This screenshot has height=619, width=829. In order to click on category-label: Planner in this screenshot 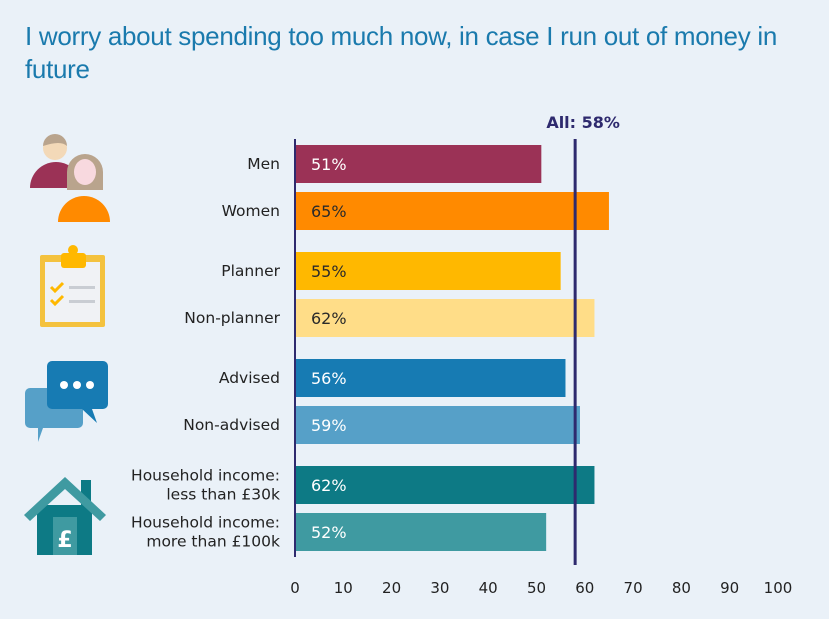, I will do `click(250, 271)`.